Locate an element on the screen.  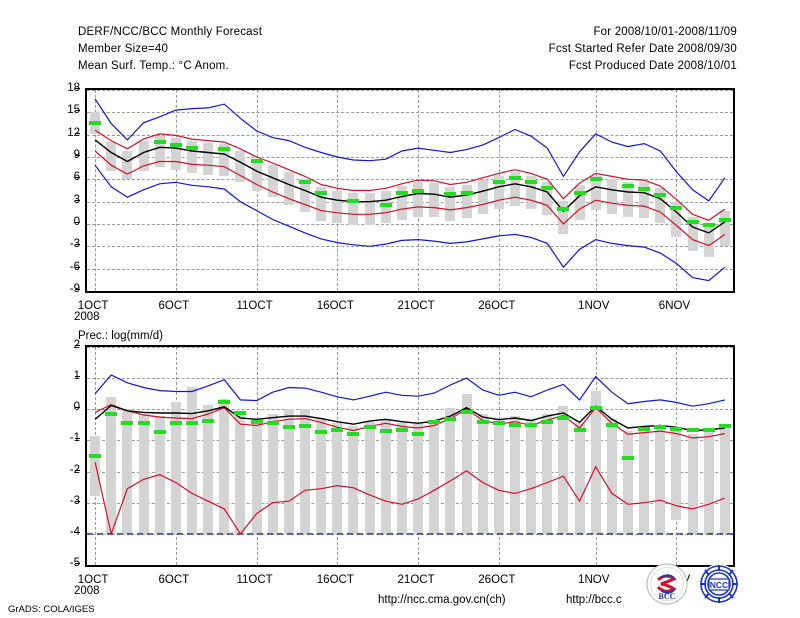
svg-text: NCC is located at coordinates (719, 585).